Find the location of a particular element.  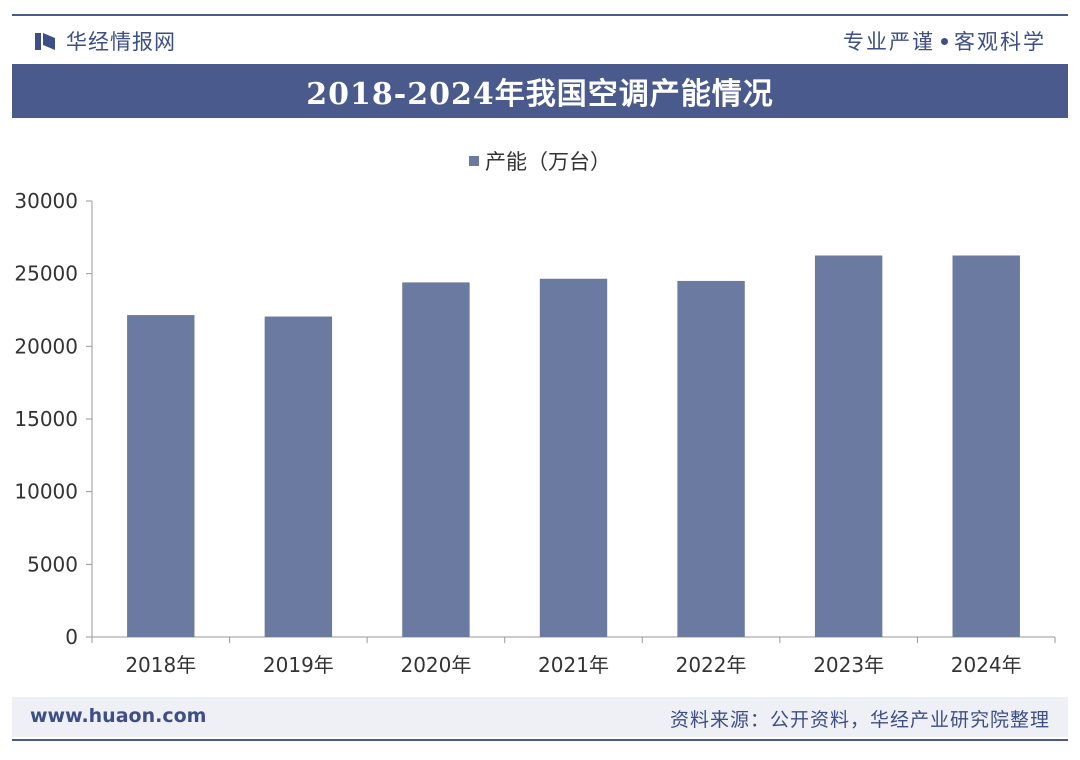

footer-bar: www.huaon.com 资料来源：公开资料，华经产业研究院整理 is located at coordinates (540, 717).